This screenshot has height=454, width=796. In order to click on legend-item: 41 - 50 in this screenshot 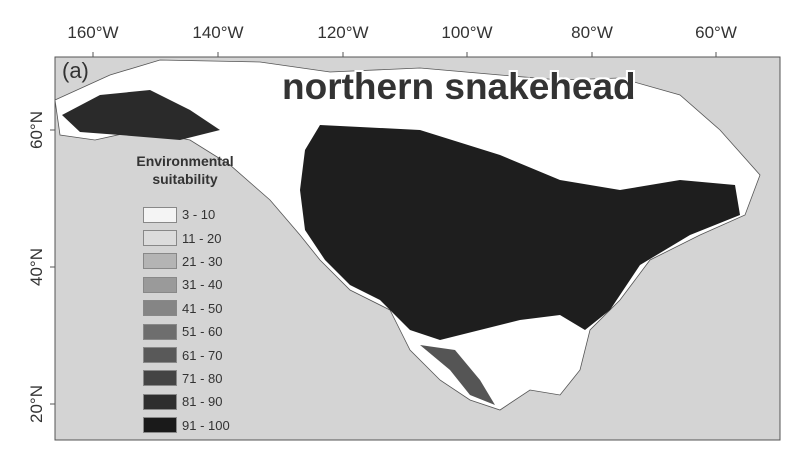, I will do `click(186, 308)`.